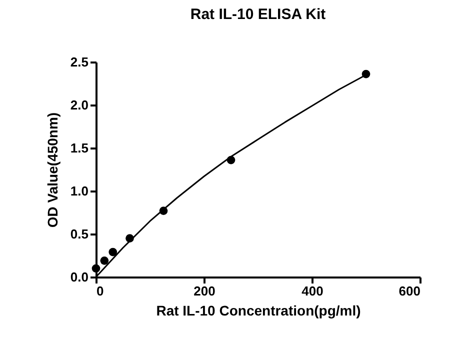 Image resolution: width=469 pixels, height=350 pixels. Describe the element at coordinates (79, 105) in the screenshot. I see `y-tick-label: 2.0` at that location.